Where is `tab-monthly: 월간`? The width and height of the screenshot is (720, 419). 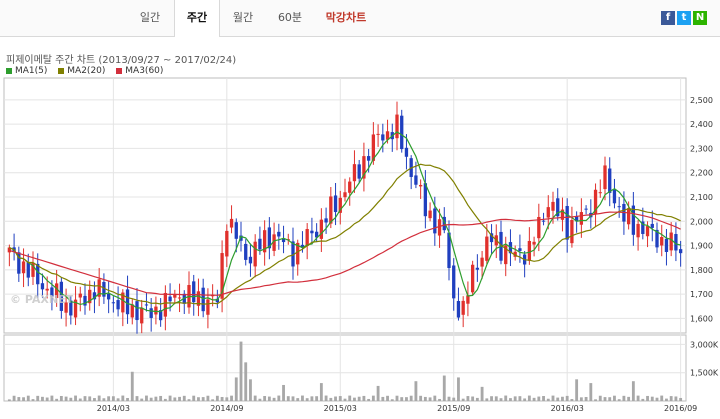 tab-monthly: 월간 is located at coordinates (243, 17).